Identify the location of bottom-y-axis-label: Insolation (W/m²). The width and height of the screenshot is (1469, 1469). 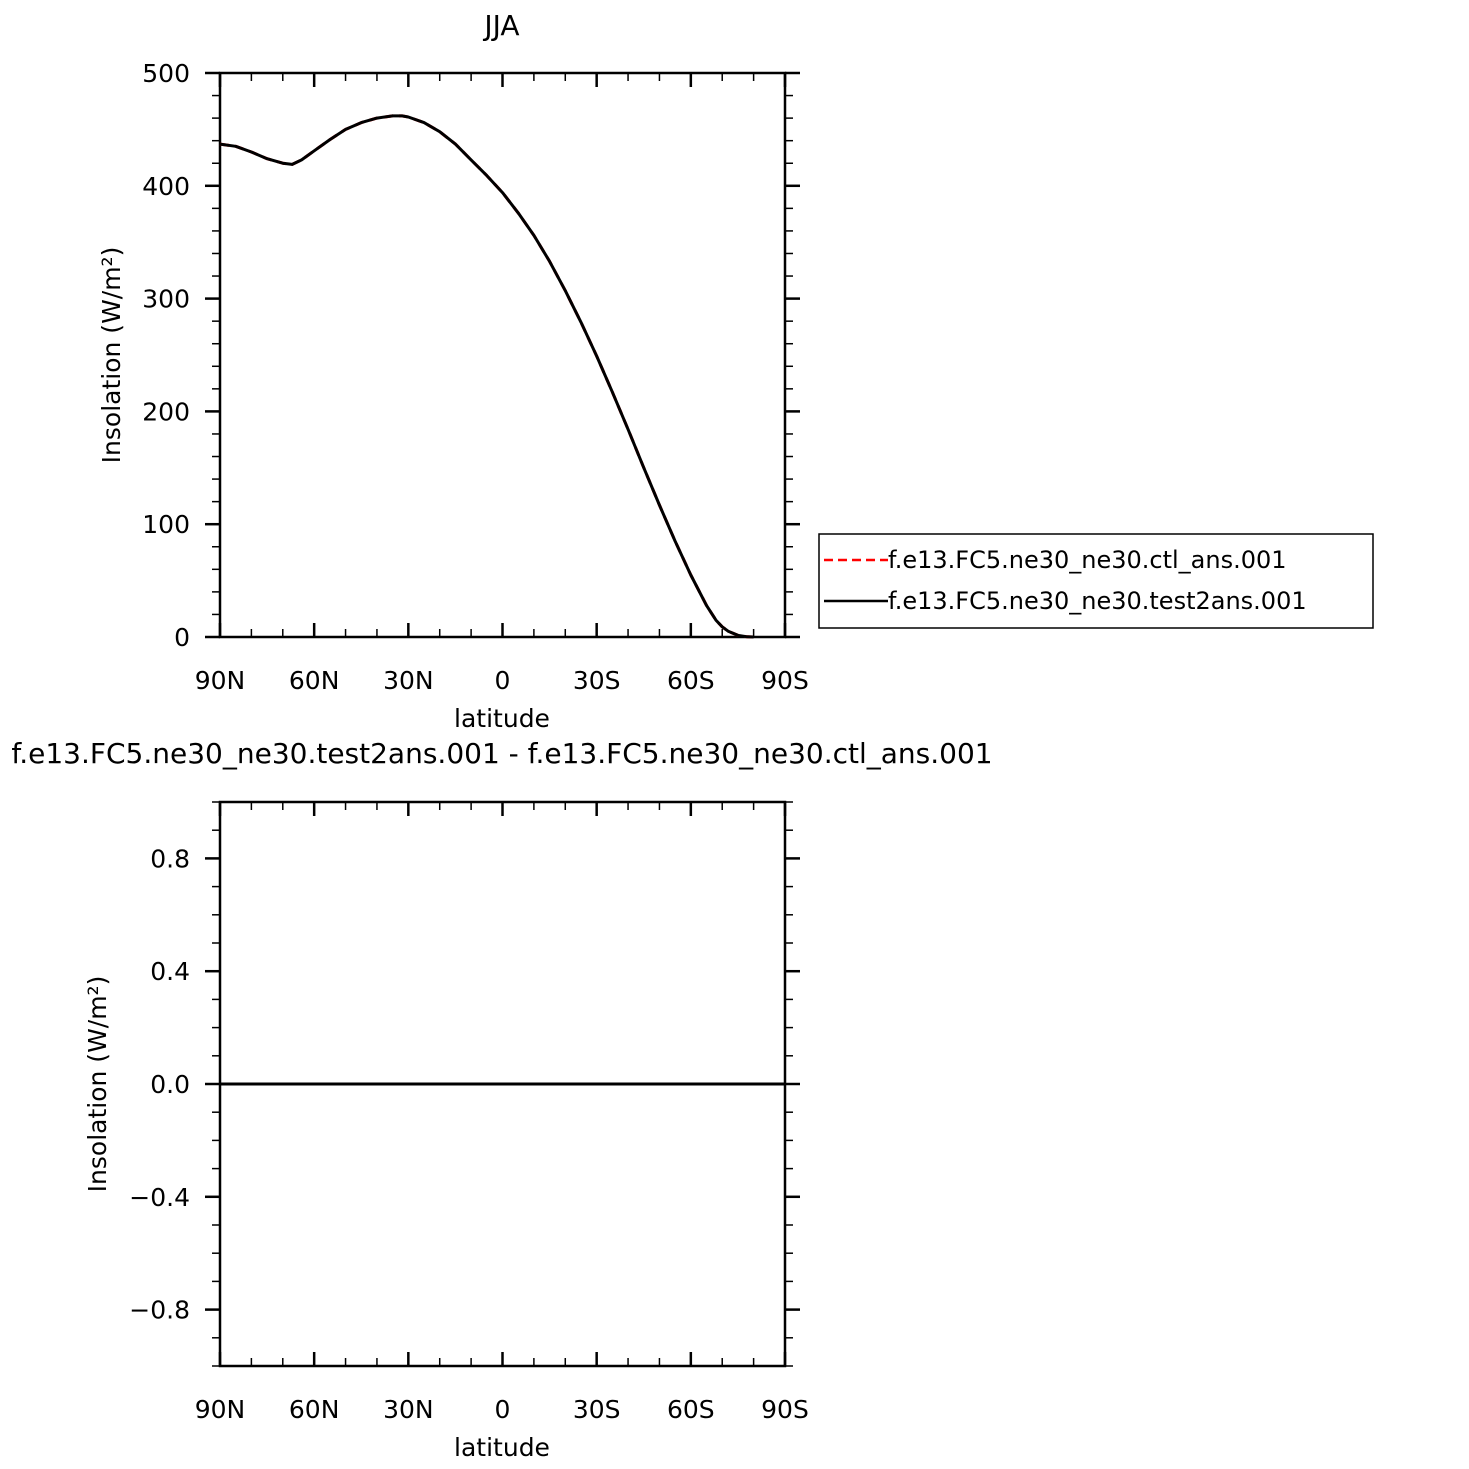
(97, 1084).